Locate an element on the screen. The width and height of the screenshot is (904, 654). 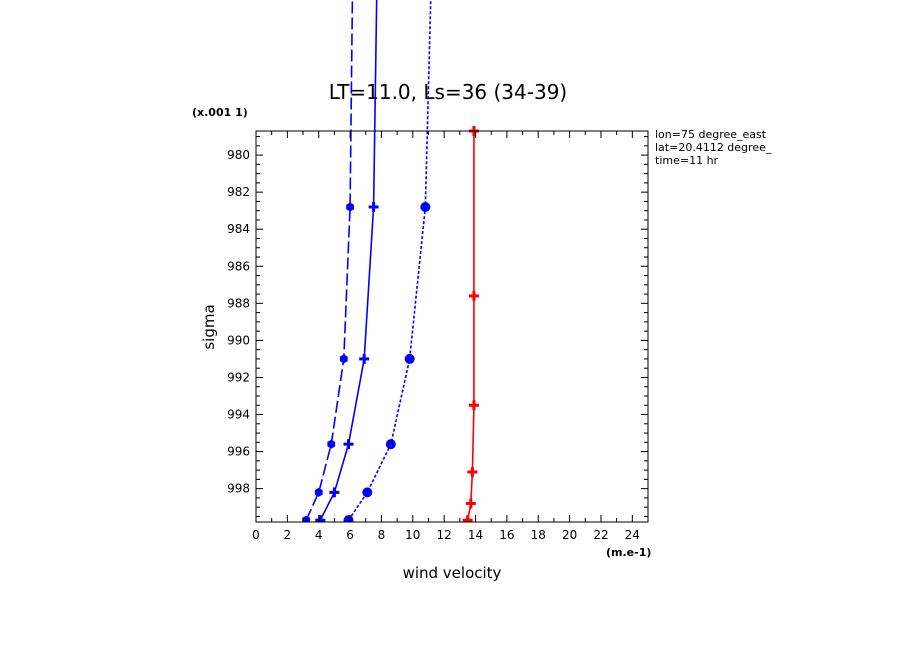
y-tick-label: 984 is located at coordinates (238, 229).